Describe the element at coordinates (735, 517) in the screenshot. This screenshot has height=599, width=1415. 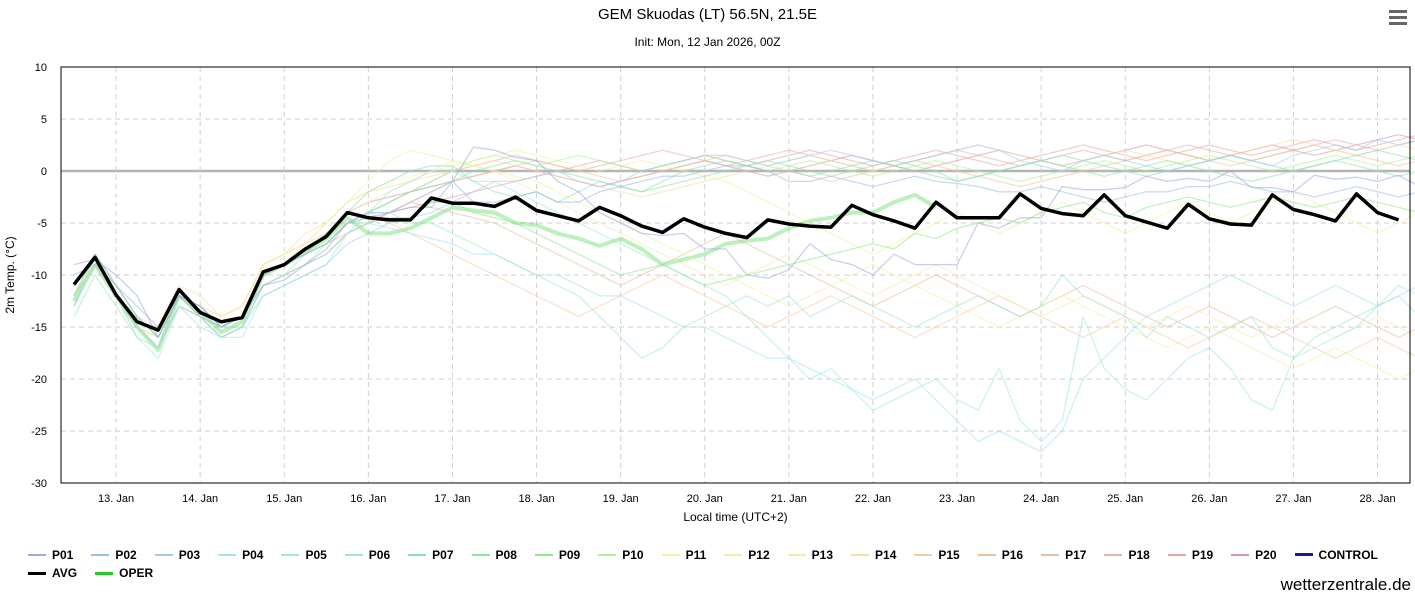
I see `x-axis-label: Local time (UTC+2)` at that location.